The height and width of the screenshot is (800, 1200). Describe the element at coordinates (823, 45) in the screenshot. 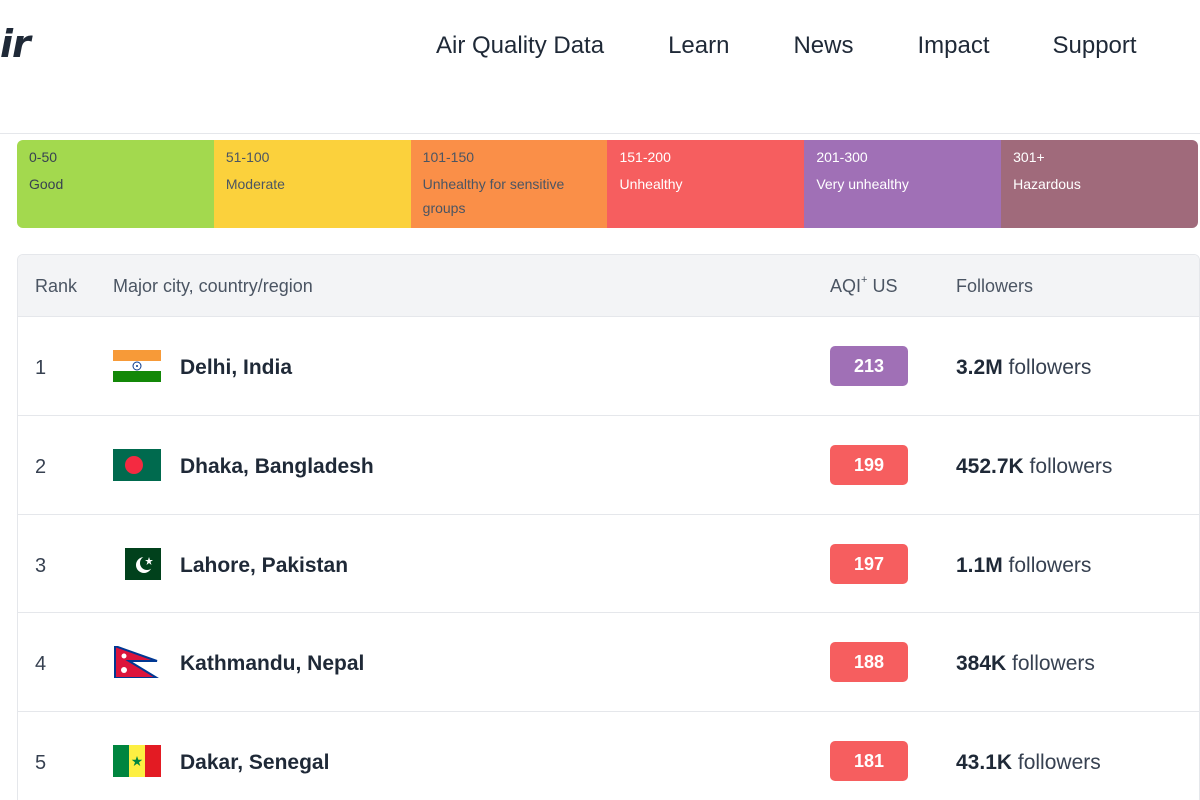

I see `nav-news: News` at that location.